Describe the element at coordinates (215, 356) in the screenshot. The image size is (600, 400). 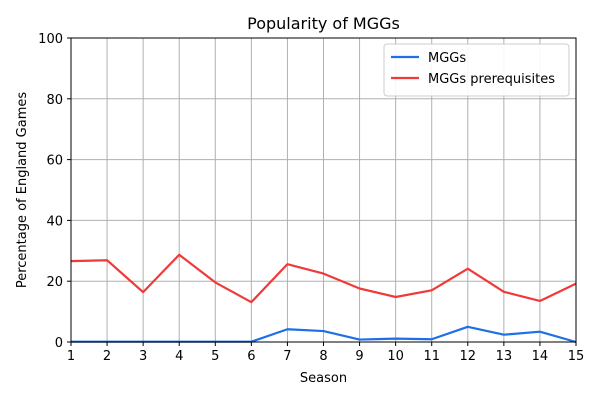
I see `x-tick-label: 5` at that location.